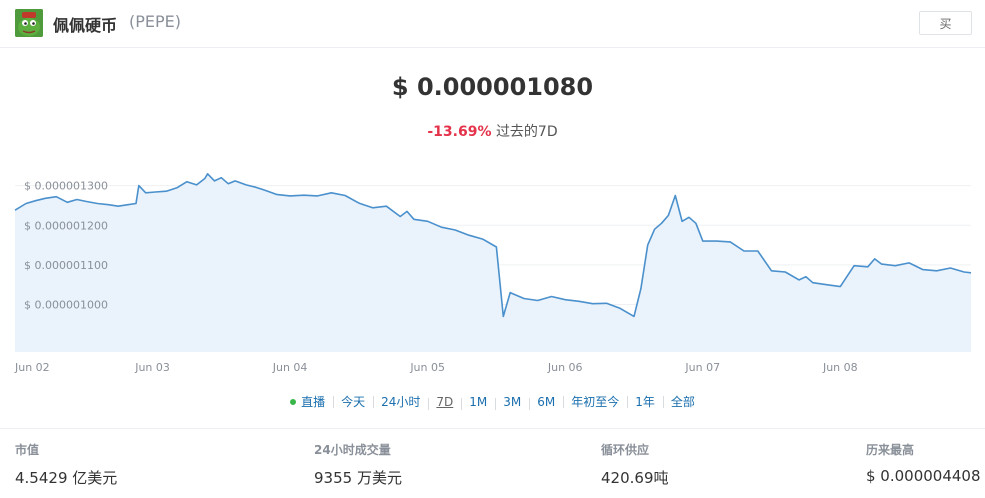  I want to click on range-option-label: 今天, so click(353, 402).